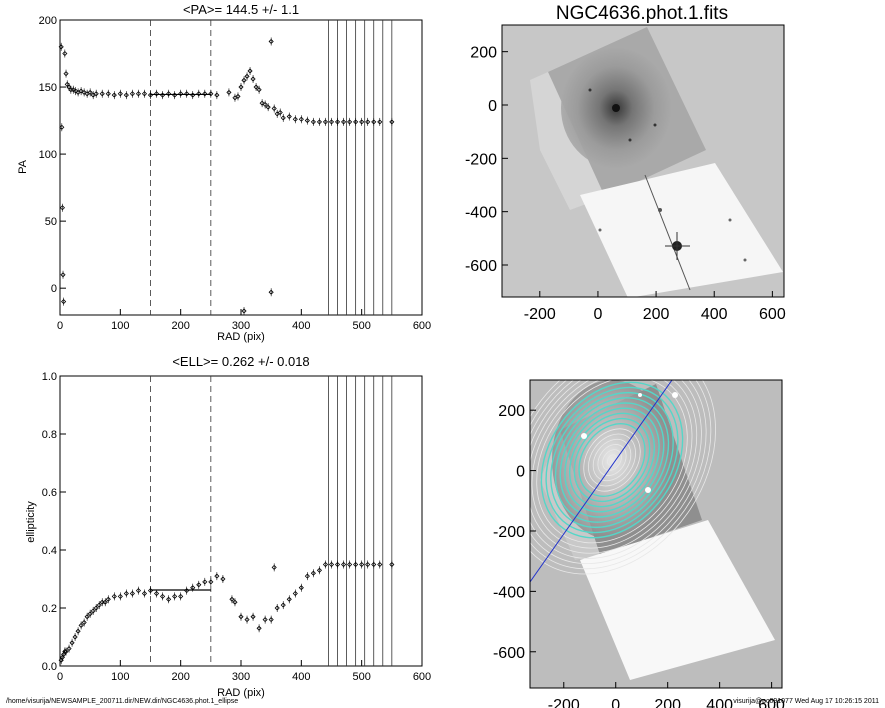  I want to click on pa-ylabel: PA, so click(23, 166).